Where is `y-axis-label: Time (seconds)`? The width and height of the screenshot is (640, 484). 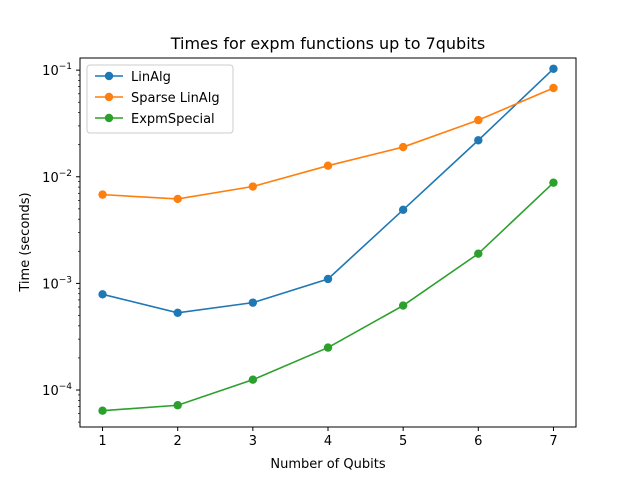 y-axis-label: Time (seconds) is located at coordinates (25, 242).